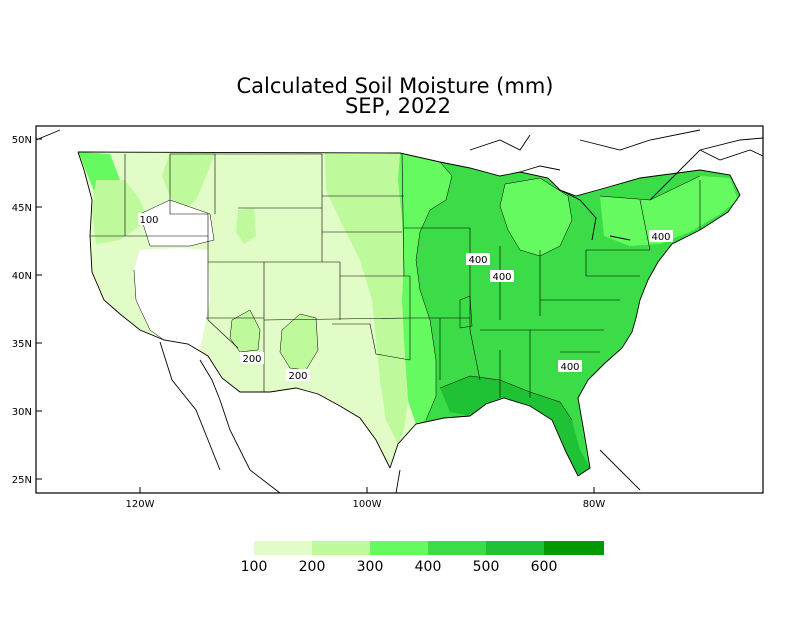 The image size is (800, 618). Describe the element at coordinates (544, 567) in the screenshot. I see `legend-label-600: 600` at that location.